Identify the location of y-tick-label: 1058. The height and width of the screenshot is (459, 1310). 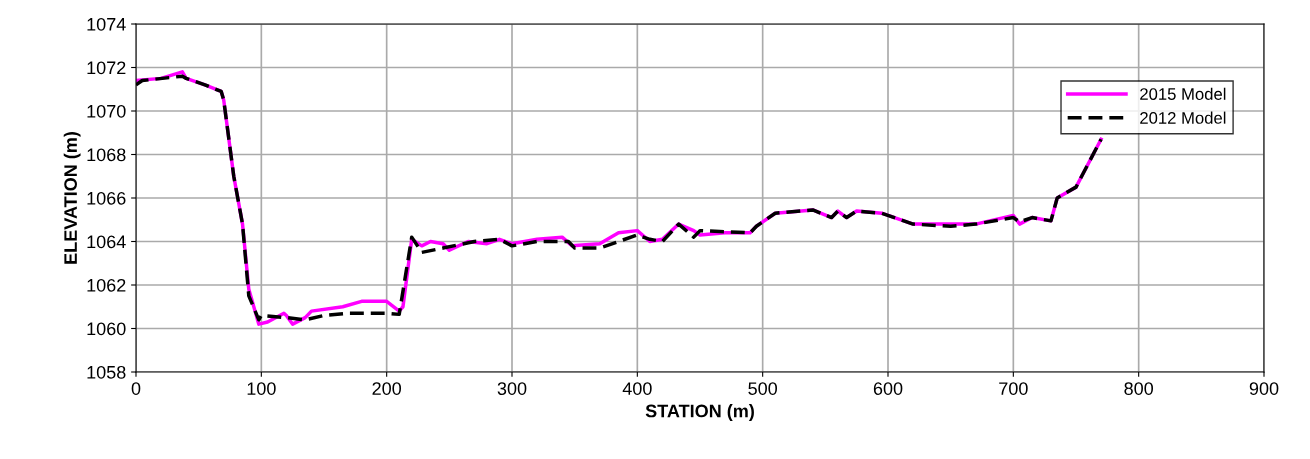
(106, 372).